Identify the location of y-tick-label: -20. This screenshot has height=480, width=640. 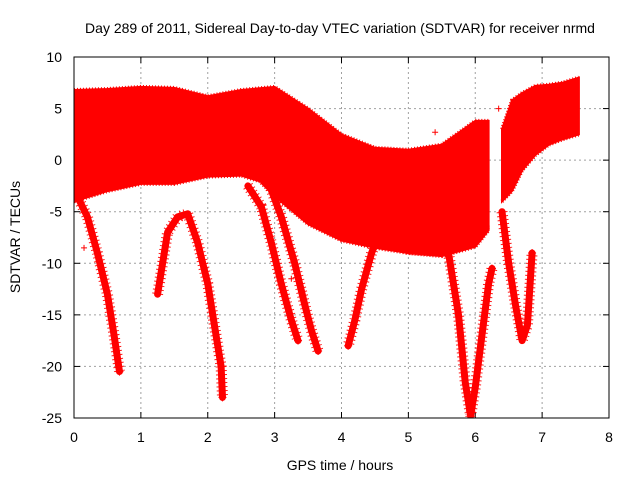
(52, 366).